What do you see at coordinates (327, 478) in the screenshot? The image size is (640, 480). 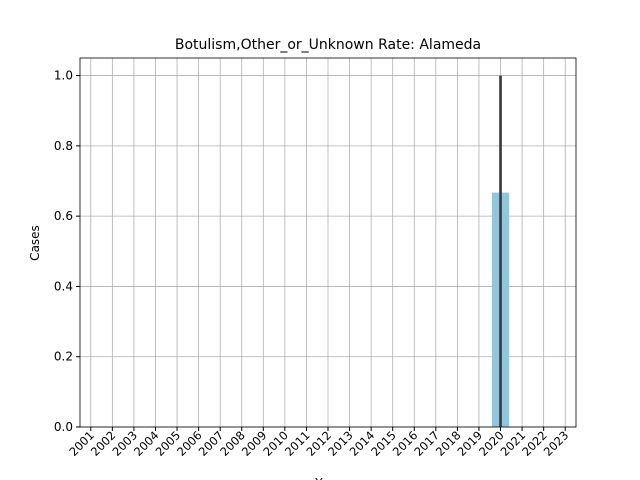 I see `x-axis-label: Year` at bounding box center [327, 478].